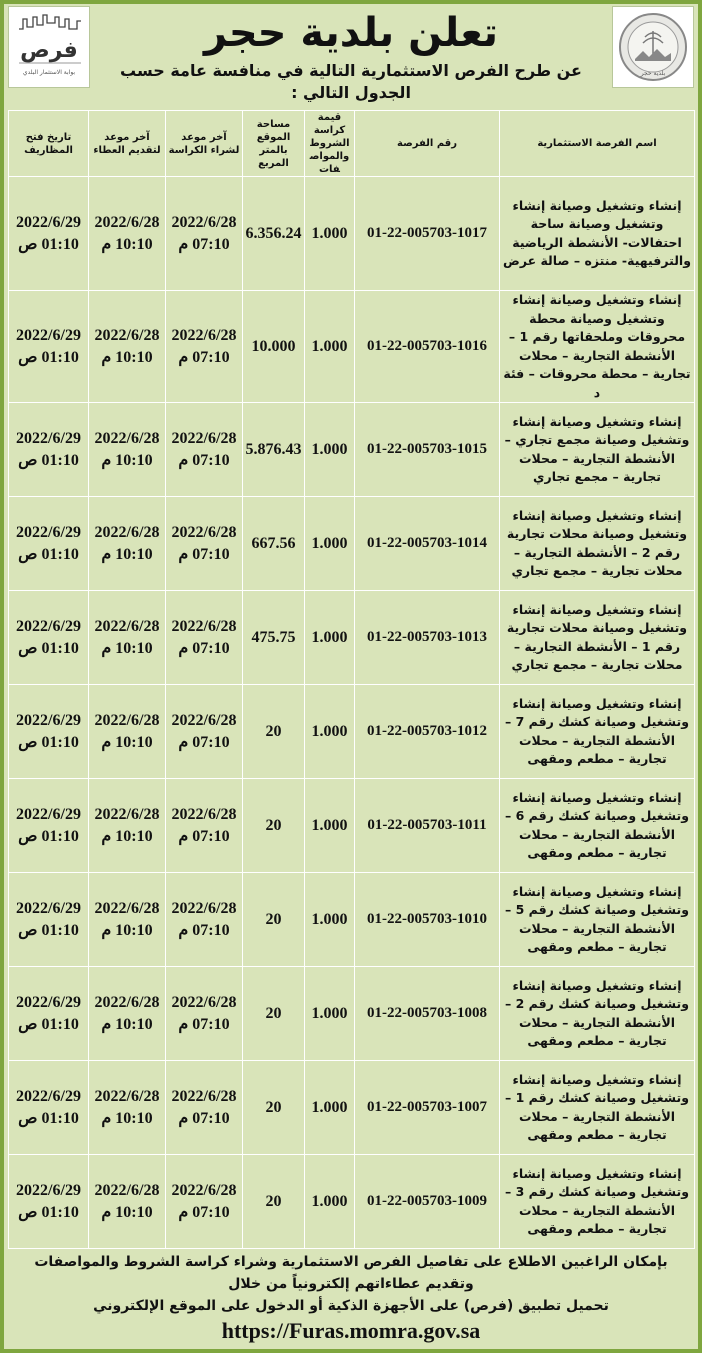  What do you see at coordinates (427, 346) in the screenshot?
I see `opportunity-number: 01-22-005703-1016` at bounding box center [427, 346].